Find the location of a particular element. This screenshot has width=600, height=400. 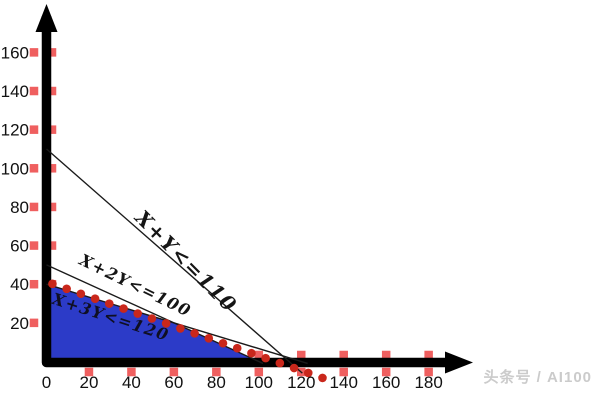

x-tick-label: 0 is located at coordinates (46, 382).